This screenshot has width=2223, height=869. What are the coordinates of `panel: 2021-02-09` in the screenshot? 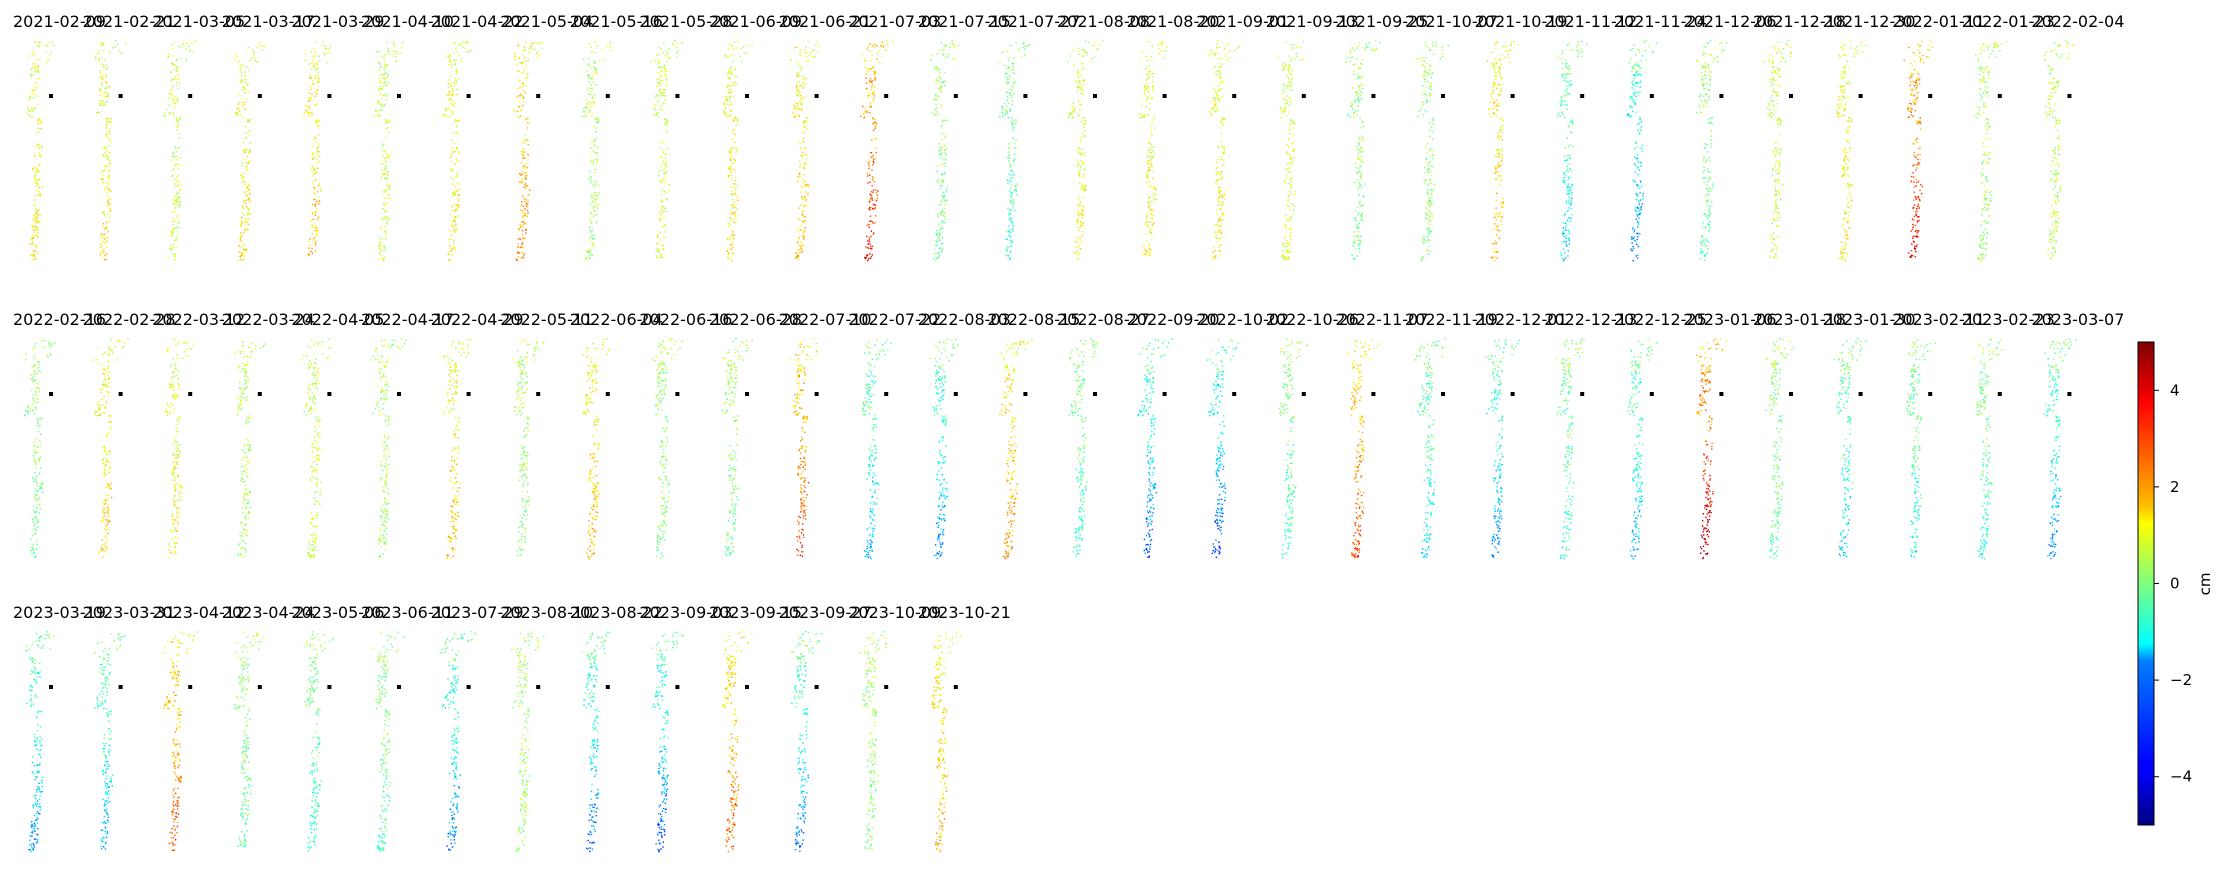 It's located at (59, 136).